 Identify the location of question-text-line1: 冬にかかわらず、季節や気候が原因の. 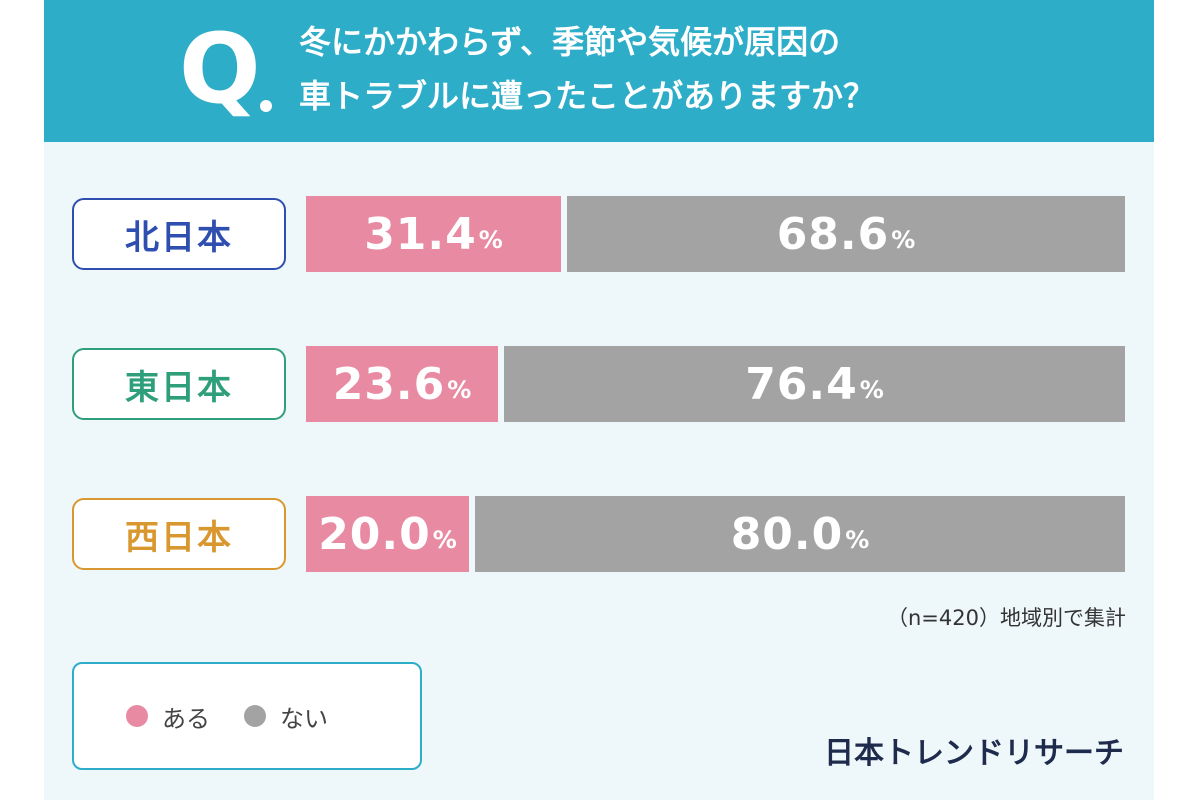
(570, 42).